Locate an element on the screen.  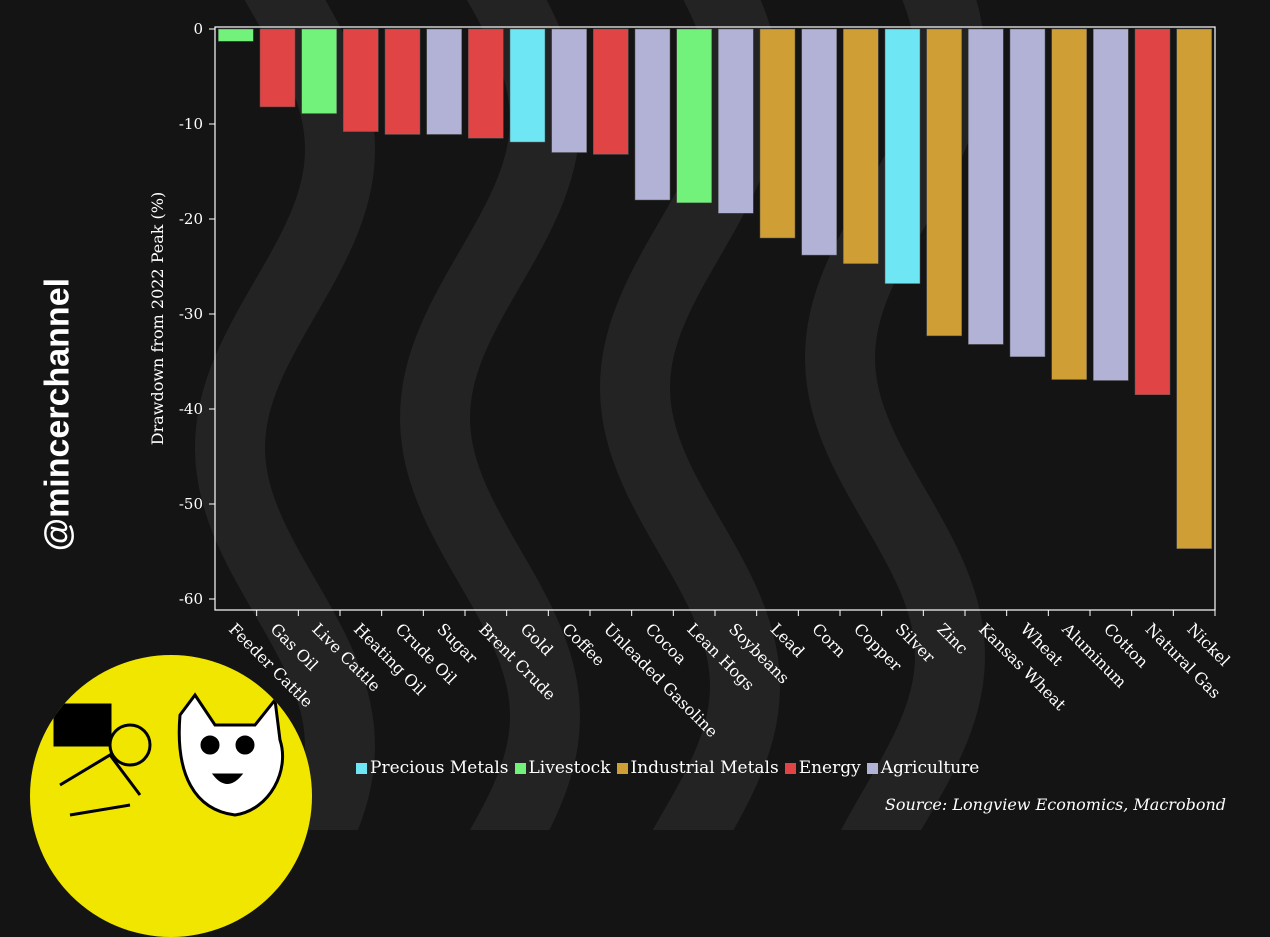
bar-live-cattle is located at coordinates (319, 71).